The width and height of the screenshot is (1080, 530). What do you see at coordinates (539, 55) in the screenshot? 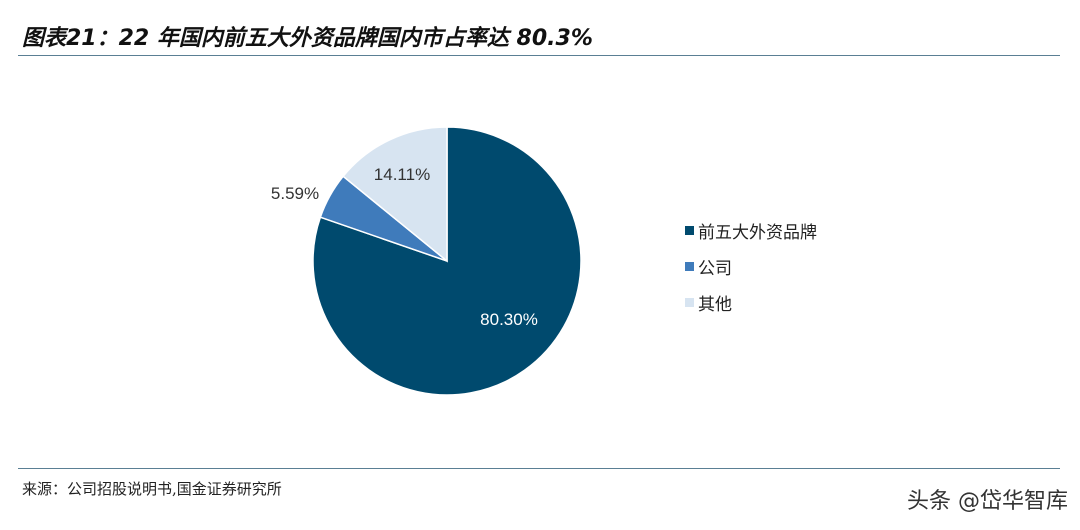
I see `top-divider` at bounding box center [539, 55].